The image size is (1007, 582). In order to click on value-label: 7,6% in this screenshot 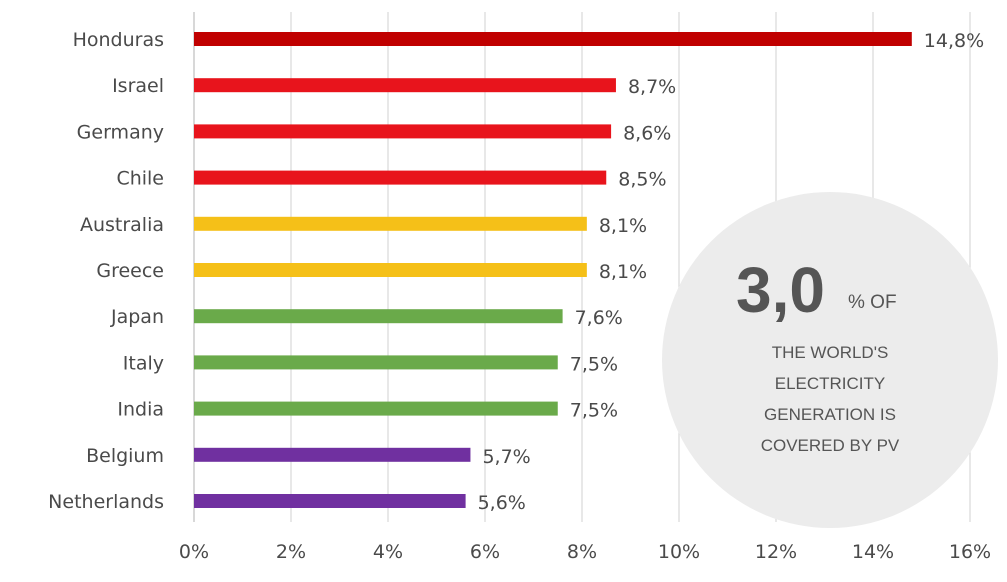, I will do `click(599, 318)`.